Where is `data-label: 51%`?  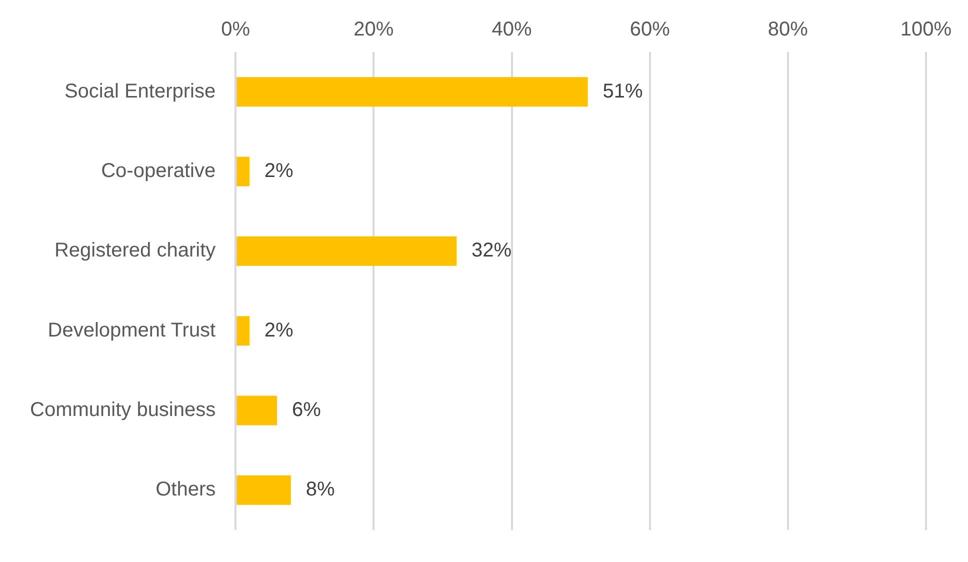
data-label: 51% is located at coordinates (622, 91).